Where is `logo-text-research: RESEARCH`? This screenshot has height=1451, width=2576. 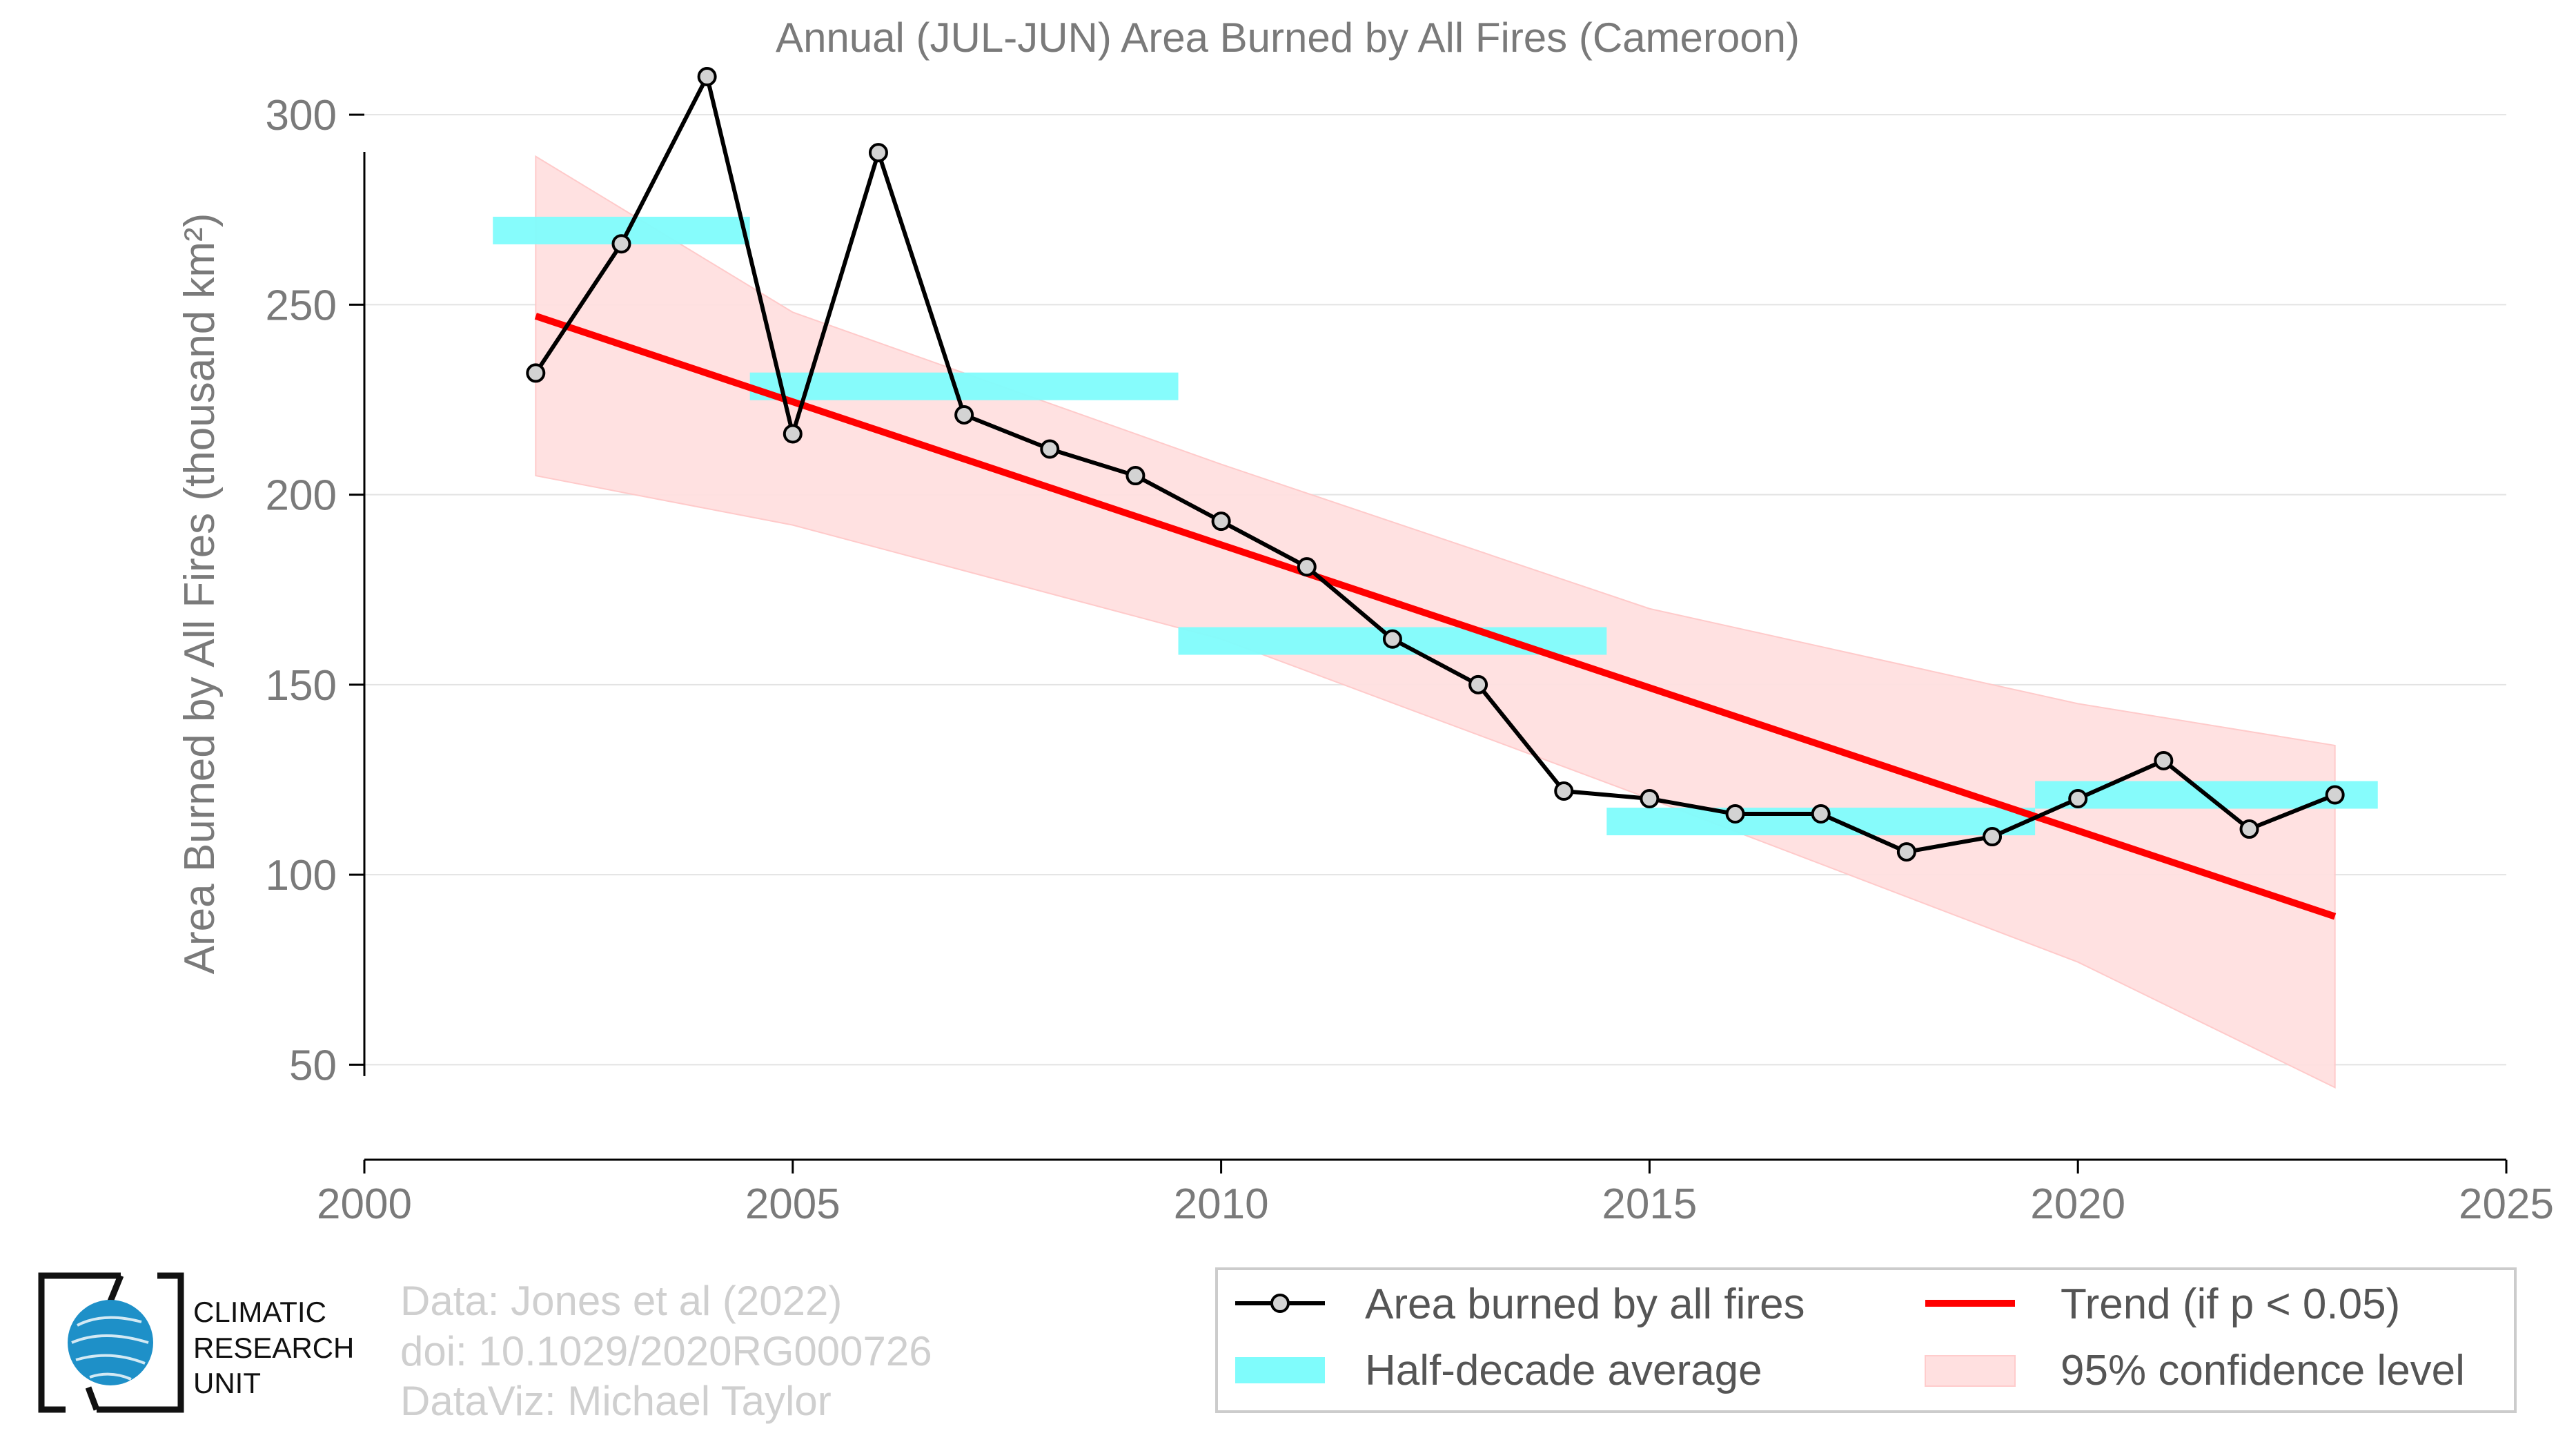 logo-text-research: RESEARCH is located at coordinates (273, 1348).